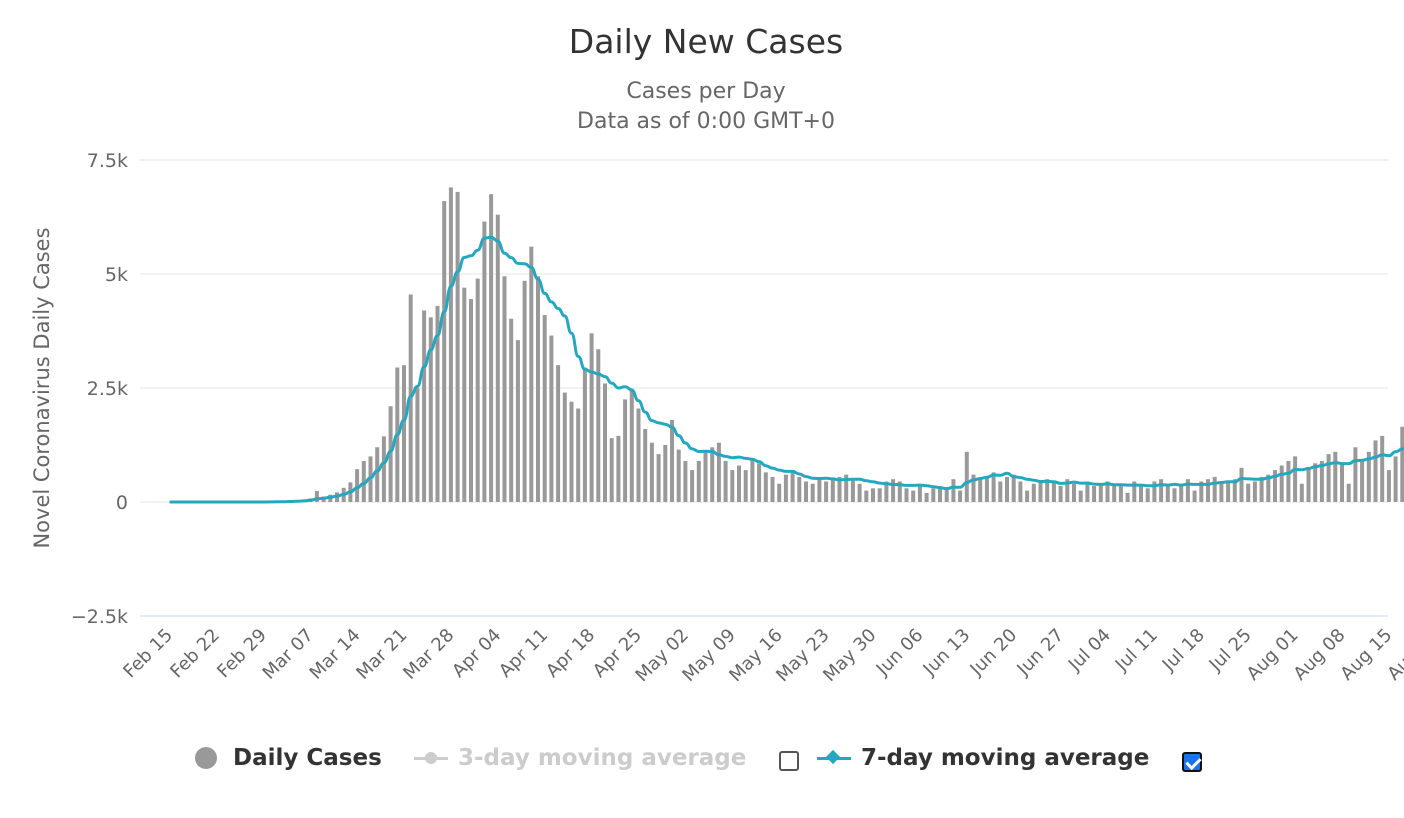 This screenshot has height=818, width=1404. I want to click on toggle-3-day-average-checkbox, so click(789, 761).